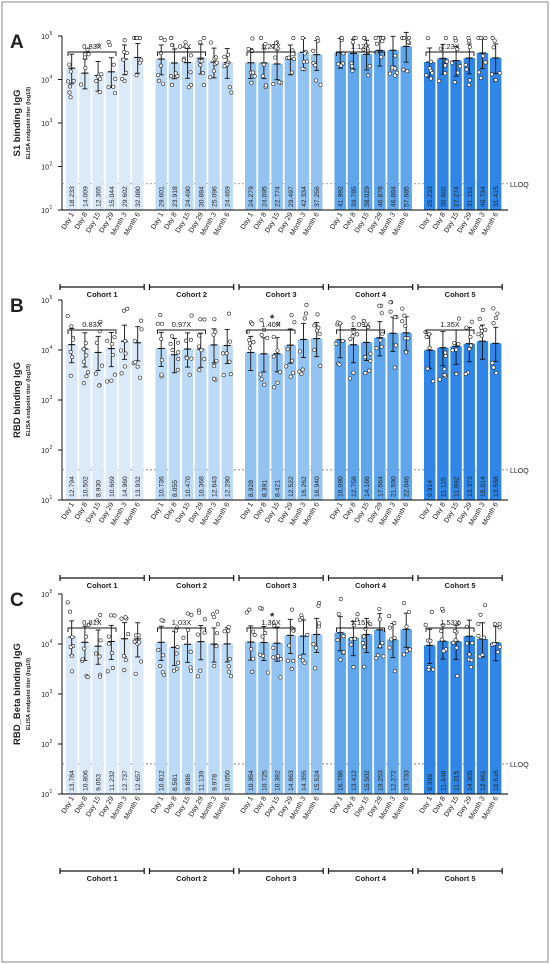  Describe the element at coordinates (361, 324) in the screenshot. I see `ratio-label: 1.09X` at that location.